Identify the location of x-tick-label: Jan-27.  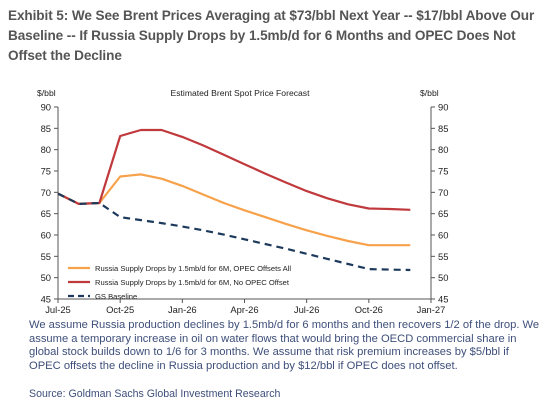
(431, 309).